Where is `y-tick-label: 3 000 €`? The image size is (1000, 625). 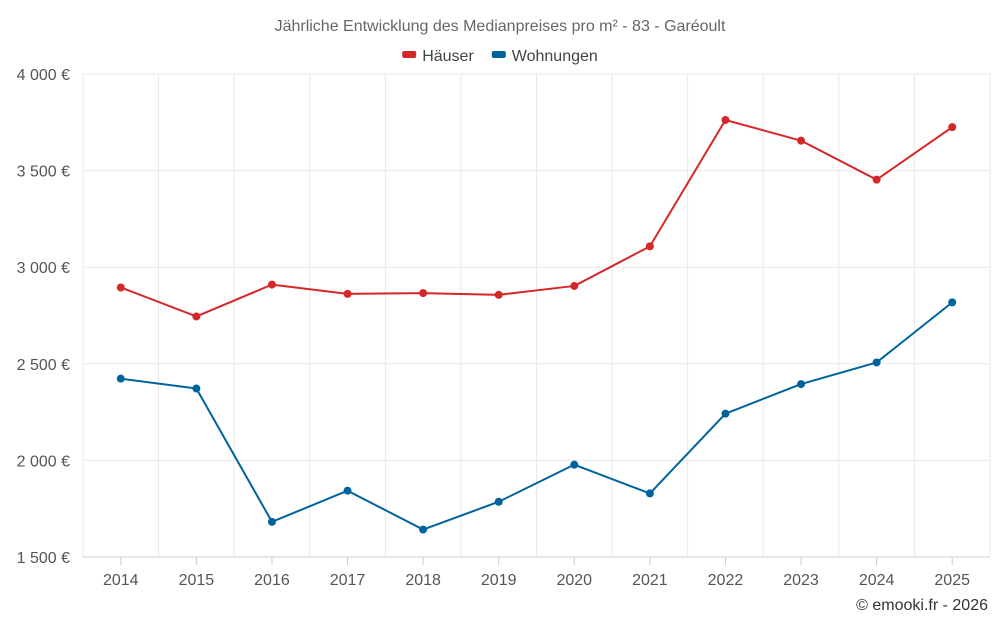
y-tick-label: 3 000 € is located at coordinates (43, 268).